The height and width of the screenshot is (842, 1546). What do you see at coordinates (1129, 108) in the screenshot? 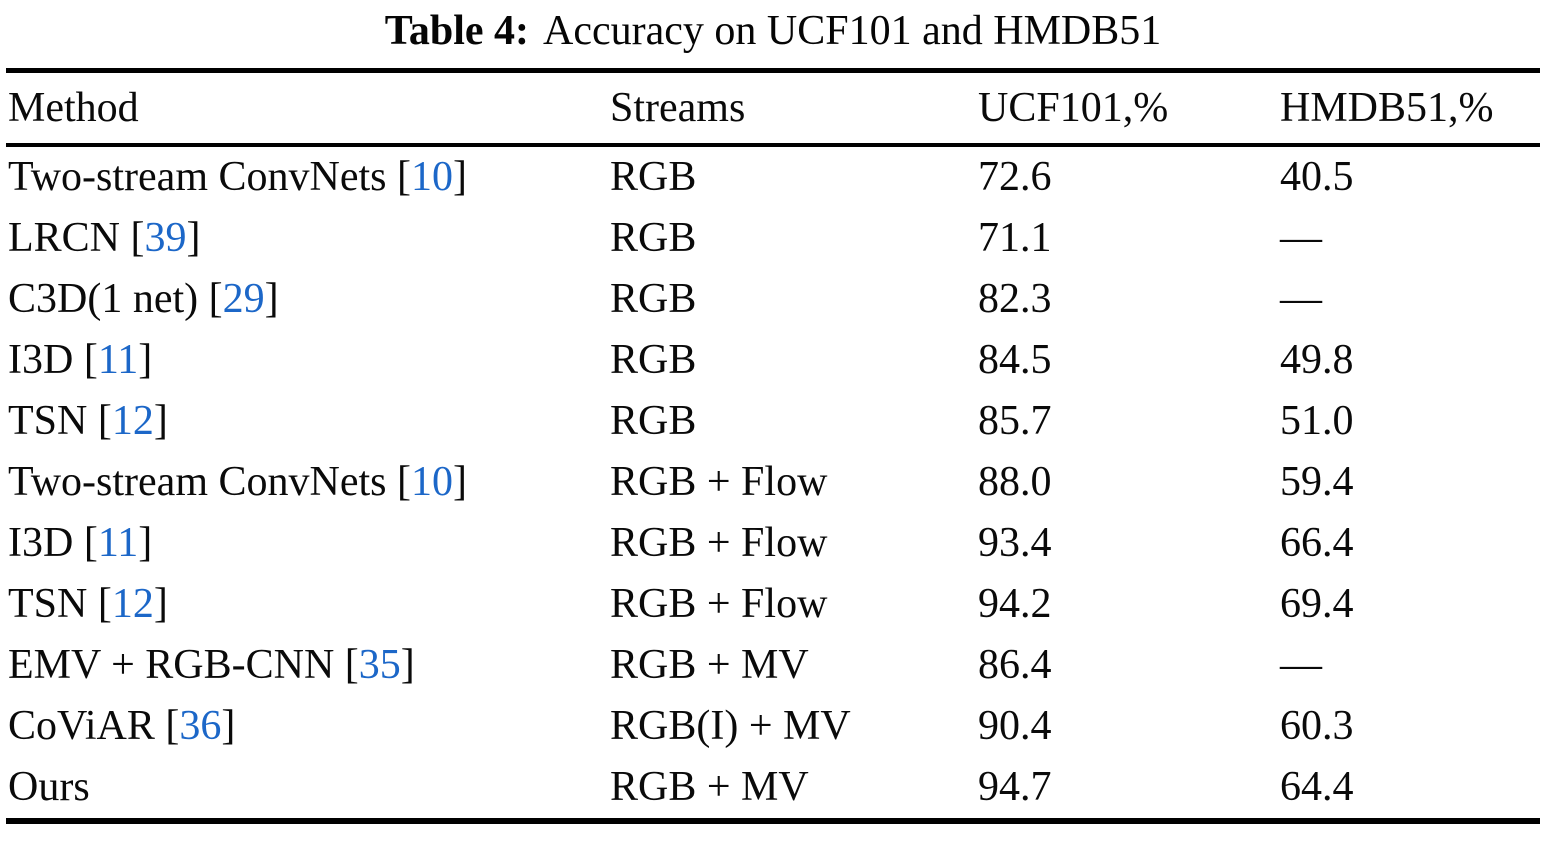
I see `col-header-ucf101: UCF101,%` at bounding box center [1129, 108].